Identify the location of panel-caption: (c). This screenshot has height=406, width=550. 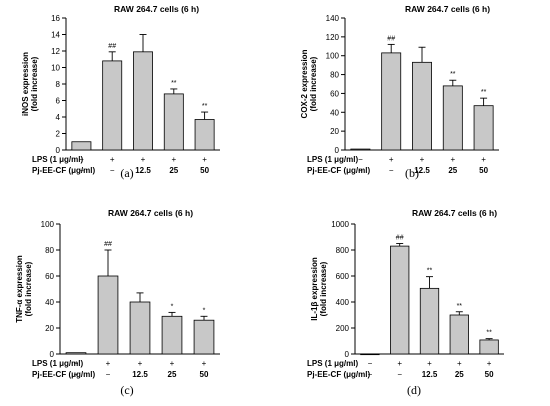
(126, 390).